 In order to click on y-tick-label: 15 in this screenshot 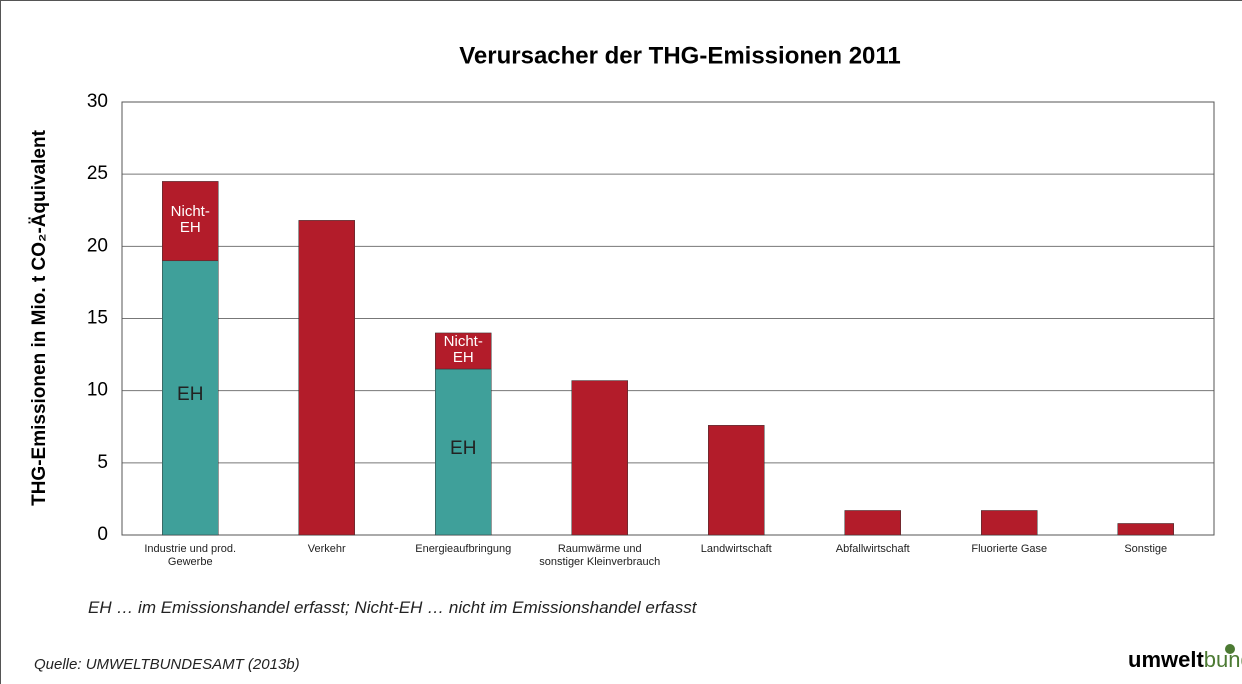, I will do `click(97, 318)`.